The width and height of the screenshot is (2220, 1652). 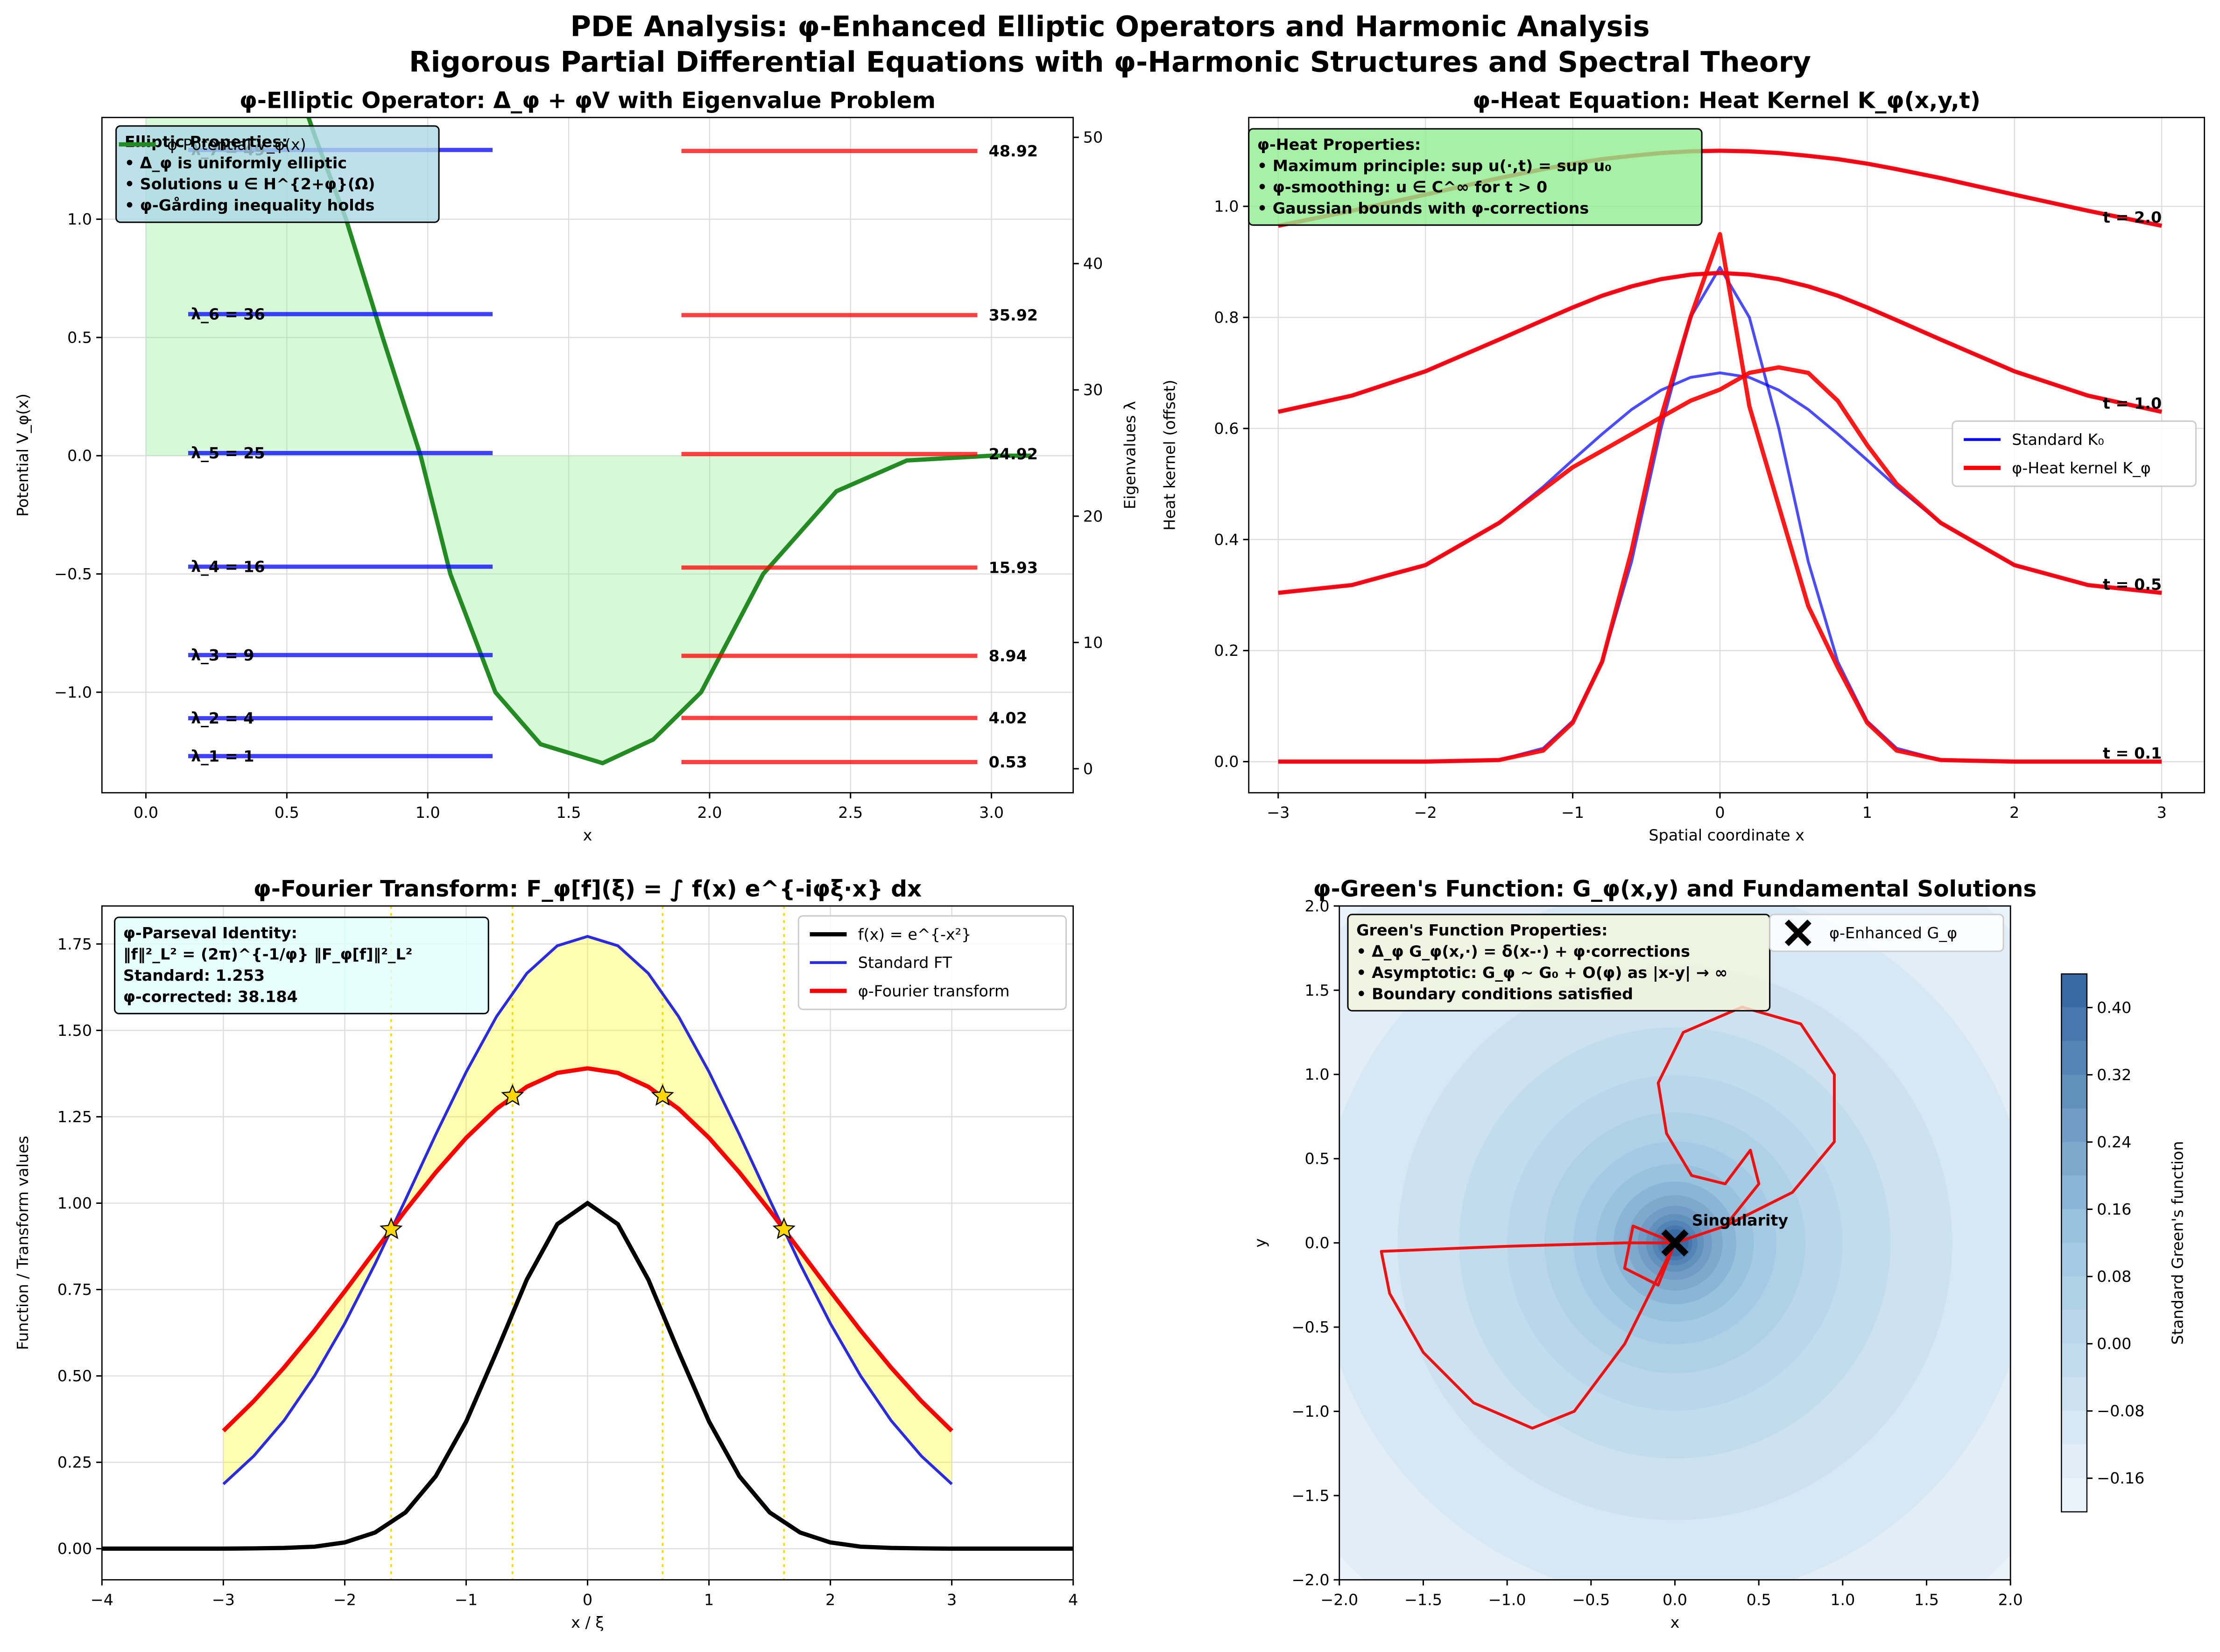 What do you see at coordinates (1423, 208) in the screenshot?
I see `annotation-line: • Gaussian bounds with φ-corrections` at bounding box center [1423, 208].